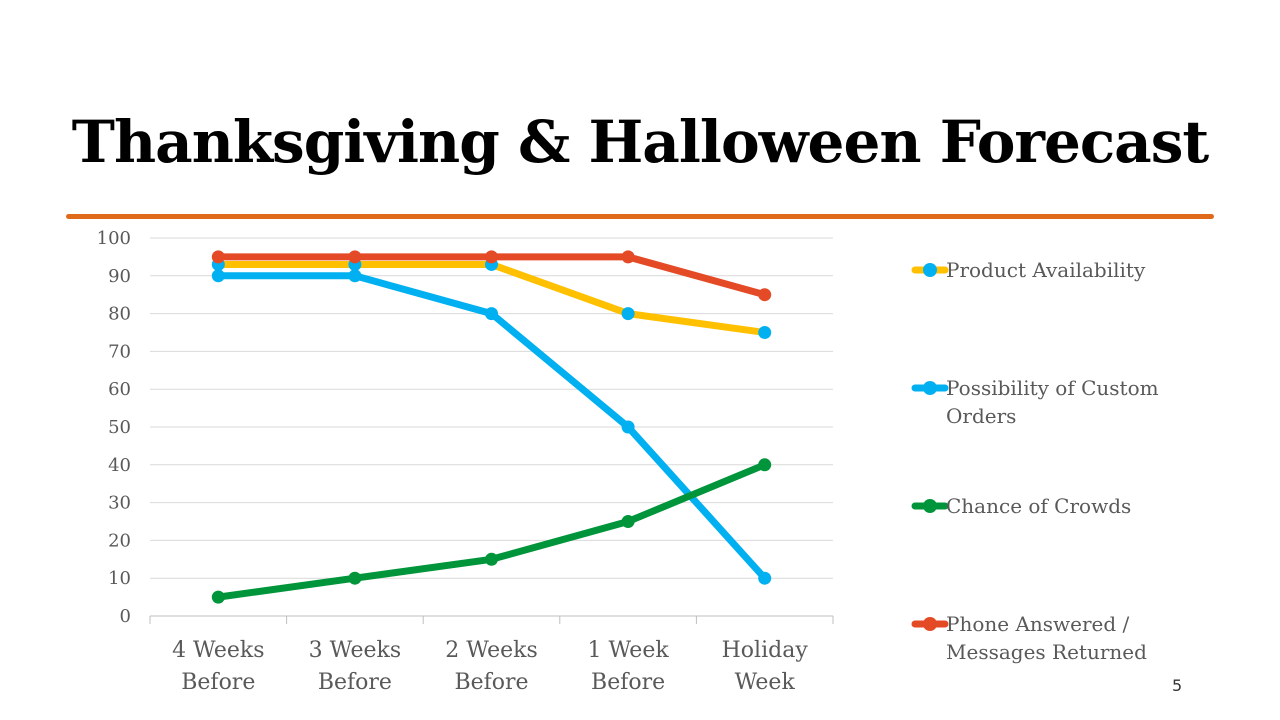 The width and height of the screenshot is (1280, 720). I want to click on page-number: 5, so click(1177, 685).